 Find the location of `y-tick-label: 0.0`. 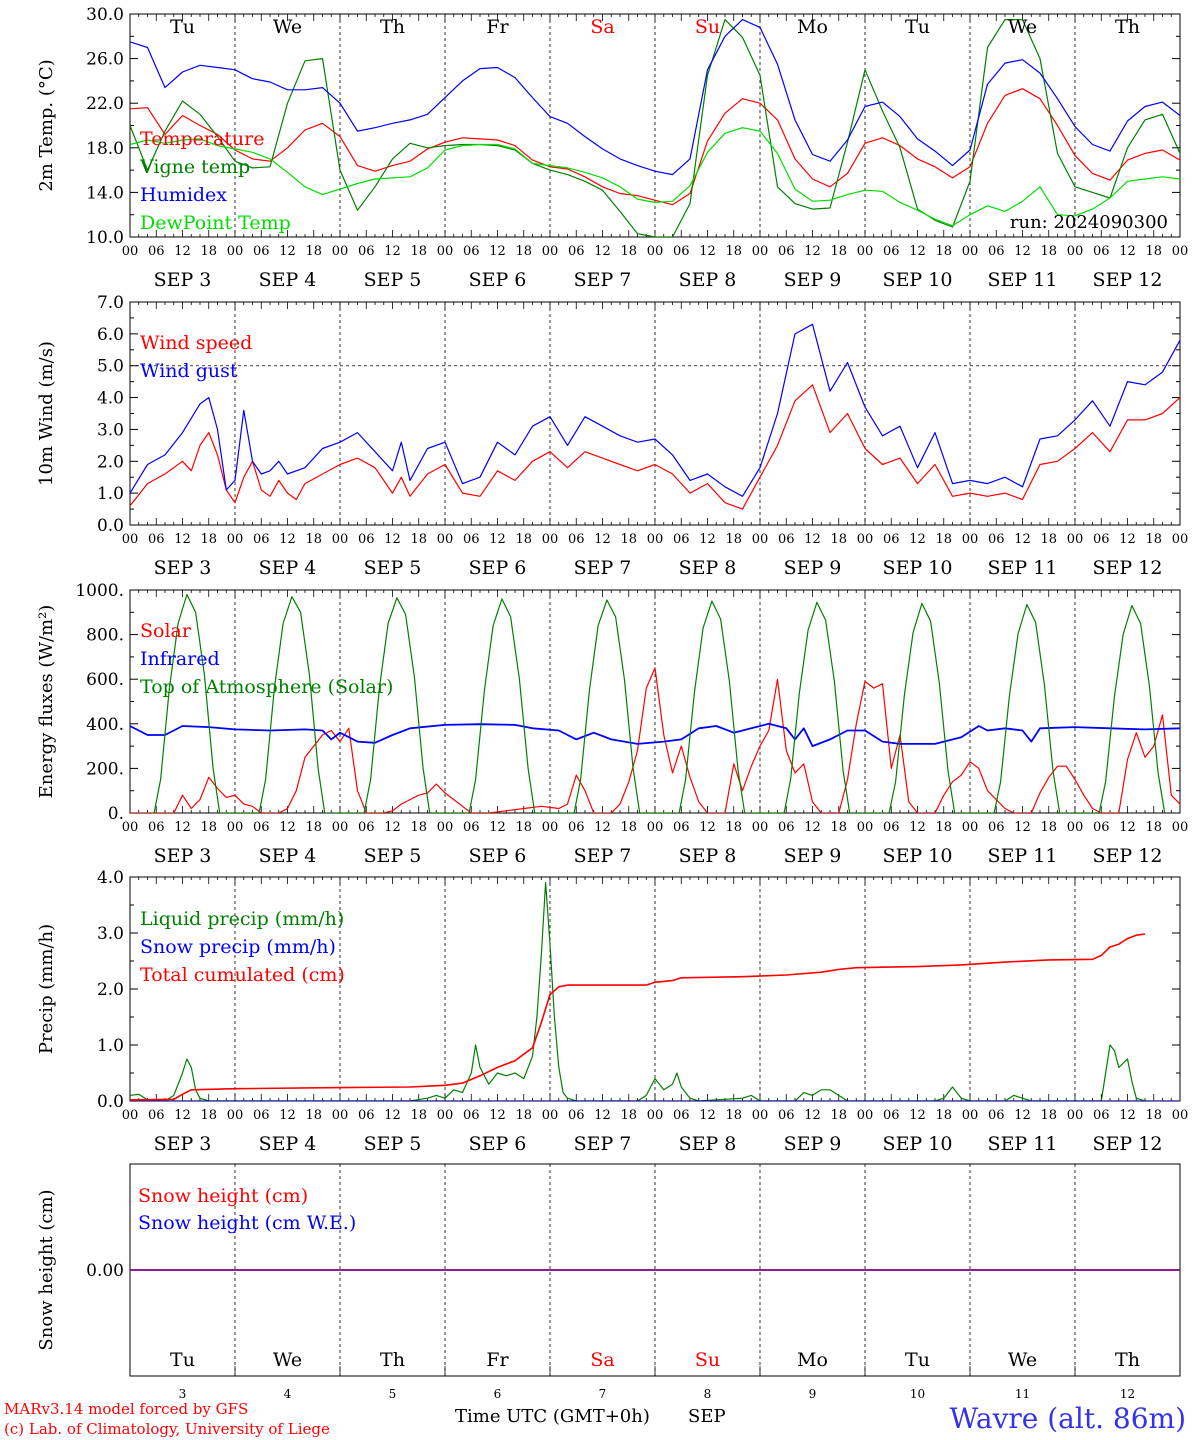

y-tick-label: 0.0 is located at coordinates (110, 1102).